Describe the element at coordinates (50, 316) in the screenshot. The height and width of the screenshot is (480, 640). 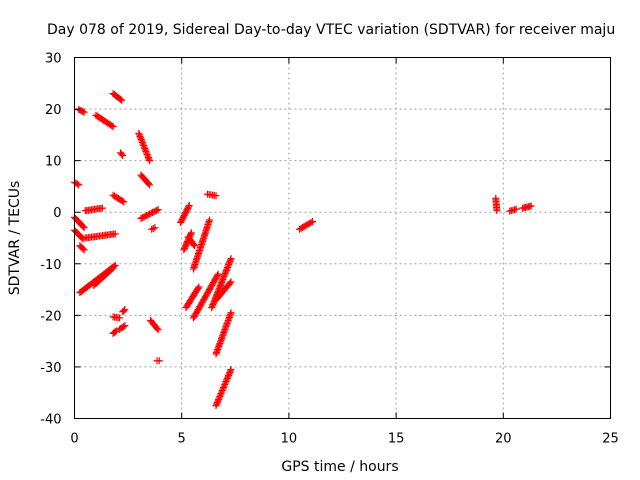
I see `y-tick-label: -20` at that location.